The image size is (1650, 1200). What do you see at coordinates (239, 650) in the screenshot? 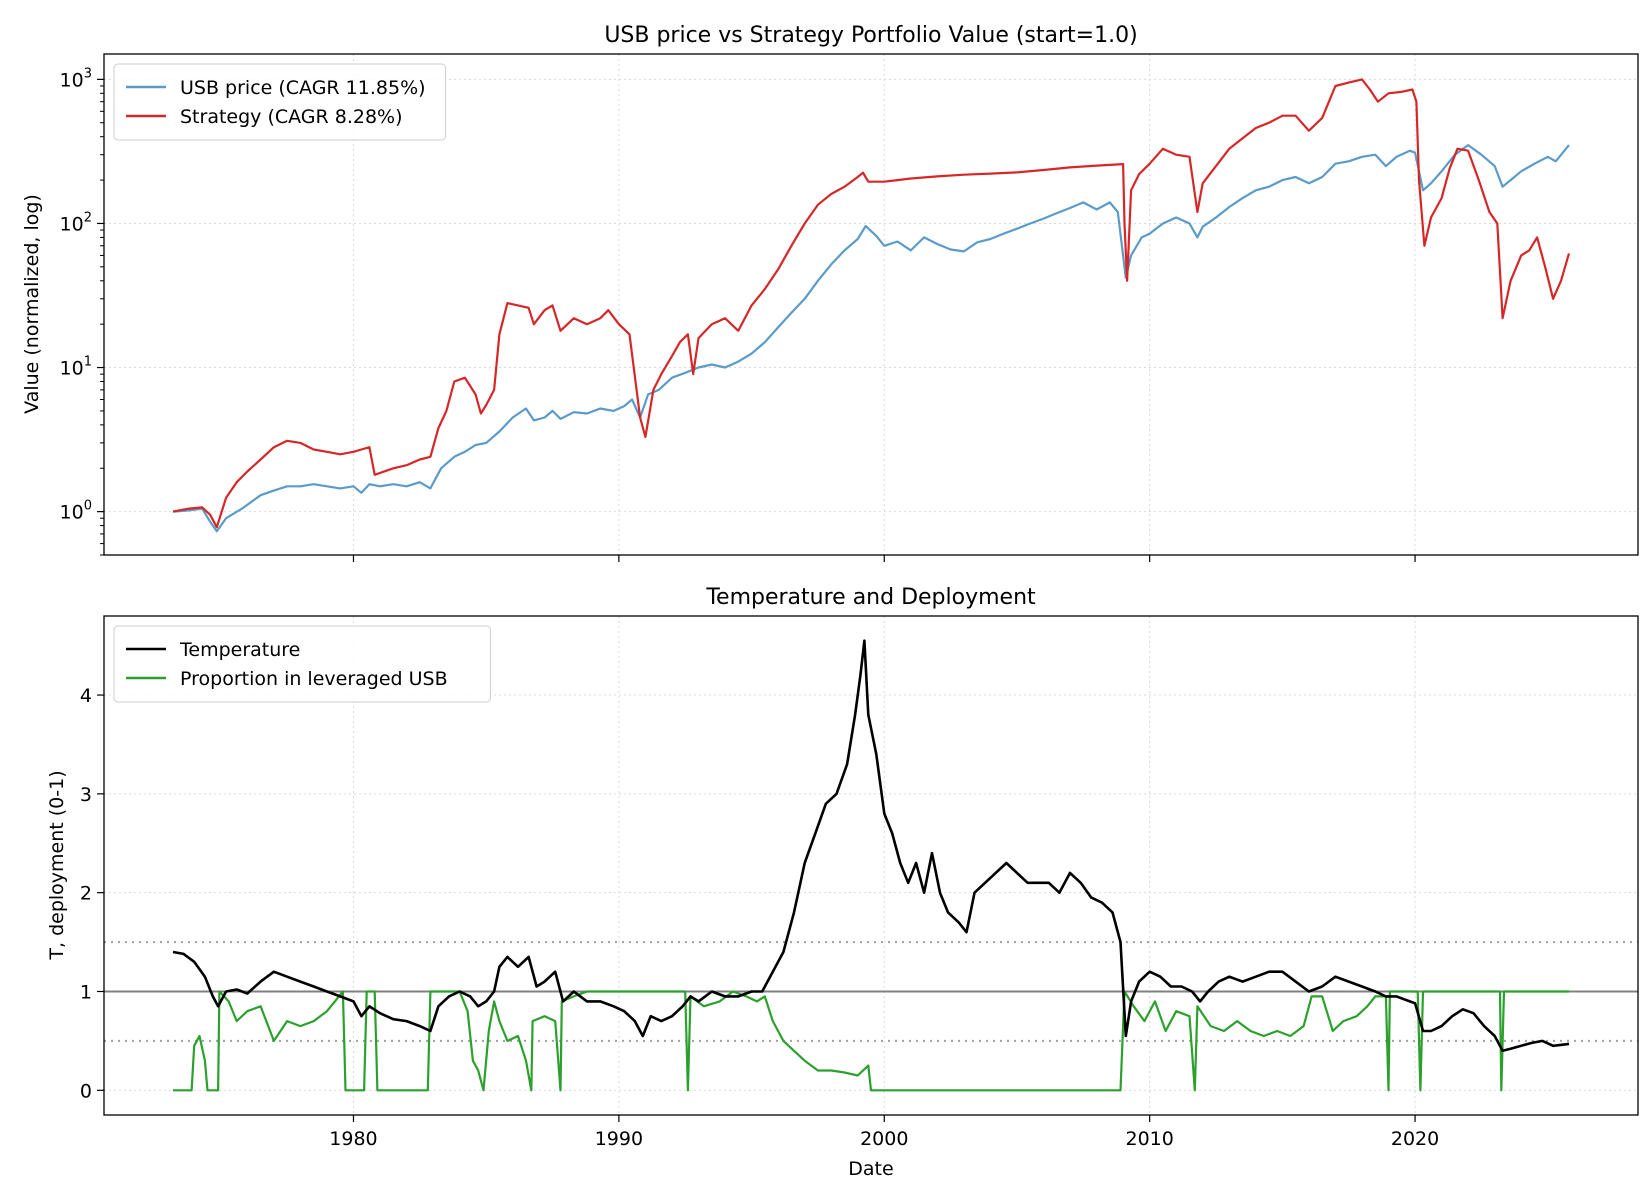
I see `bottom-chart-legend-label: Temperature` at bounding box center [239, 650].